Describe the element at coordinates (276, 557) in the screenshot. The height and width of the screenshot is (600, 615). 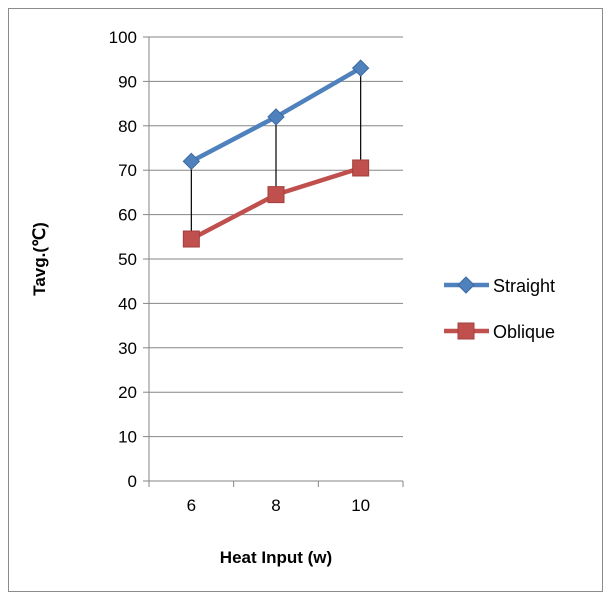
I see `x-axis-title: Heat Input (w)` at that location.